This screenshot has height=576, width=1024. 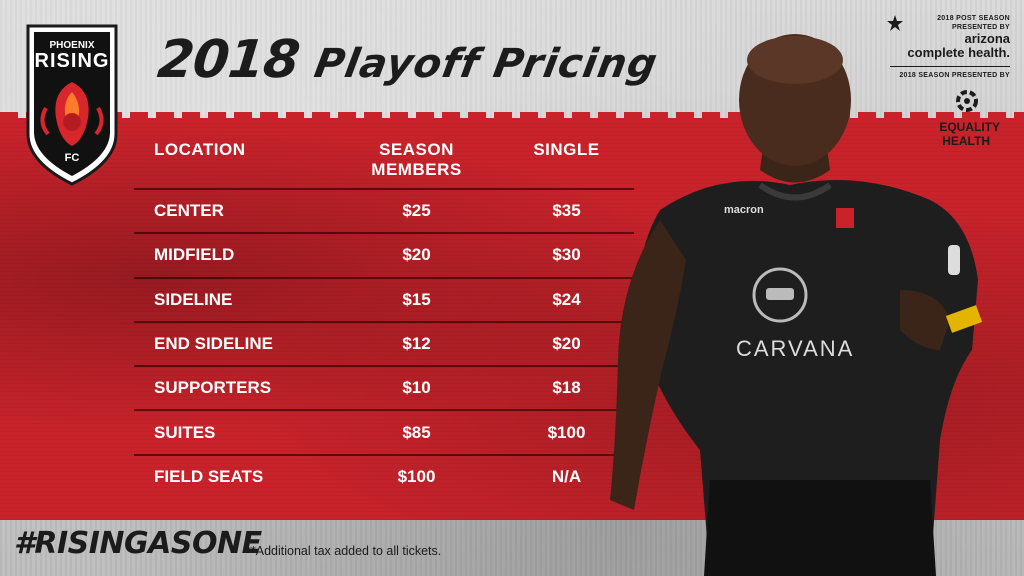 I want to click on row-single-price: N/A, so click(x=566, y=476).